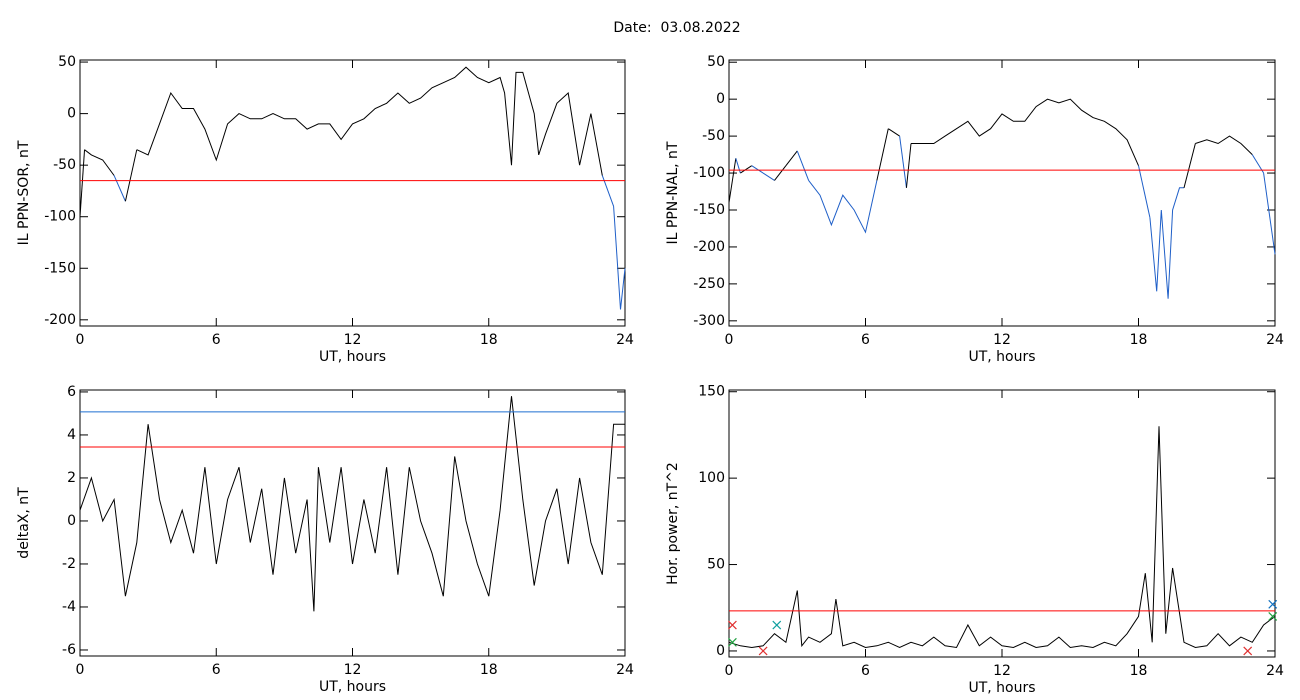 The height and width of the screenshot is (700, 1300). I want to click on y-tick-label: 6, so click(71, 392).